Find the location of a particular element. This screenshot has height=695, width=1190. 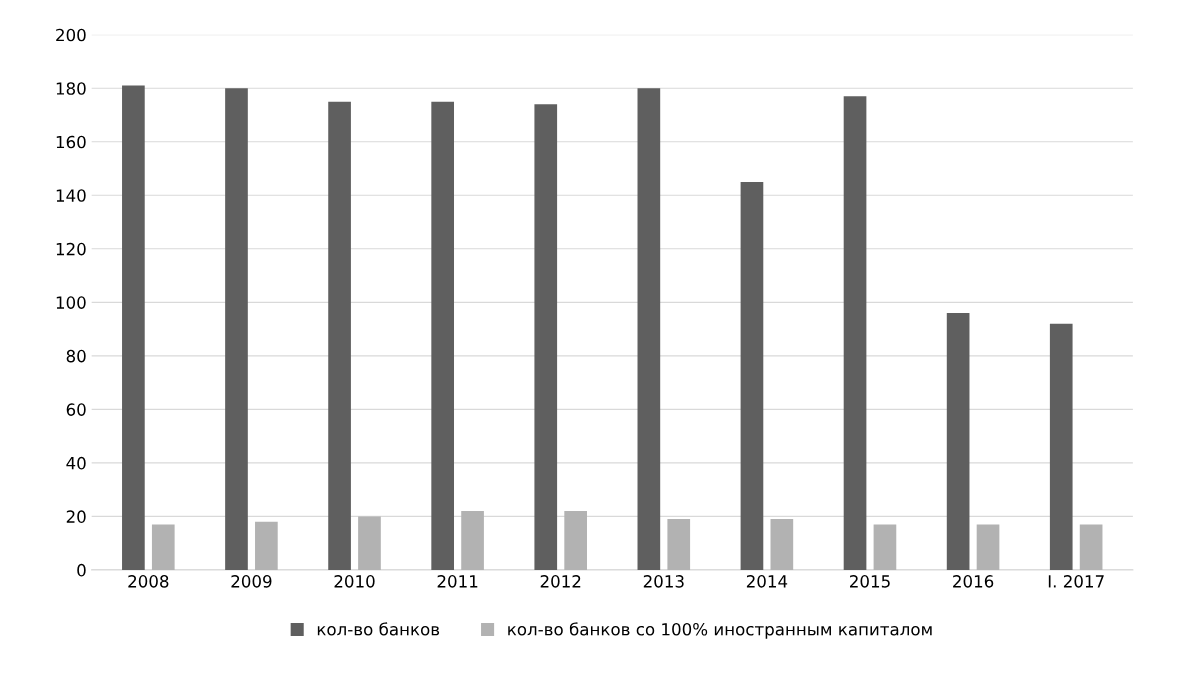

y-tick-label: 100 is located at coordinates (71, 302).